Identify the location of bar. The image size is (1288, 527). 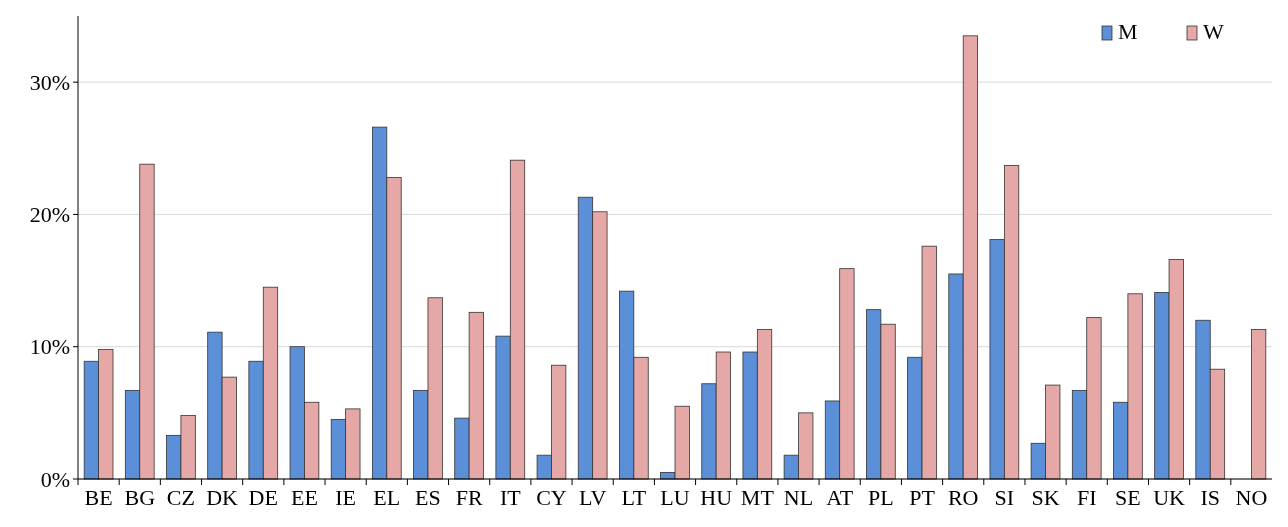
(1259, 404).